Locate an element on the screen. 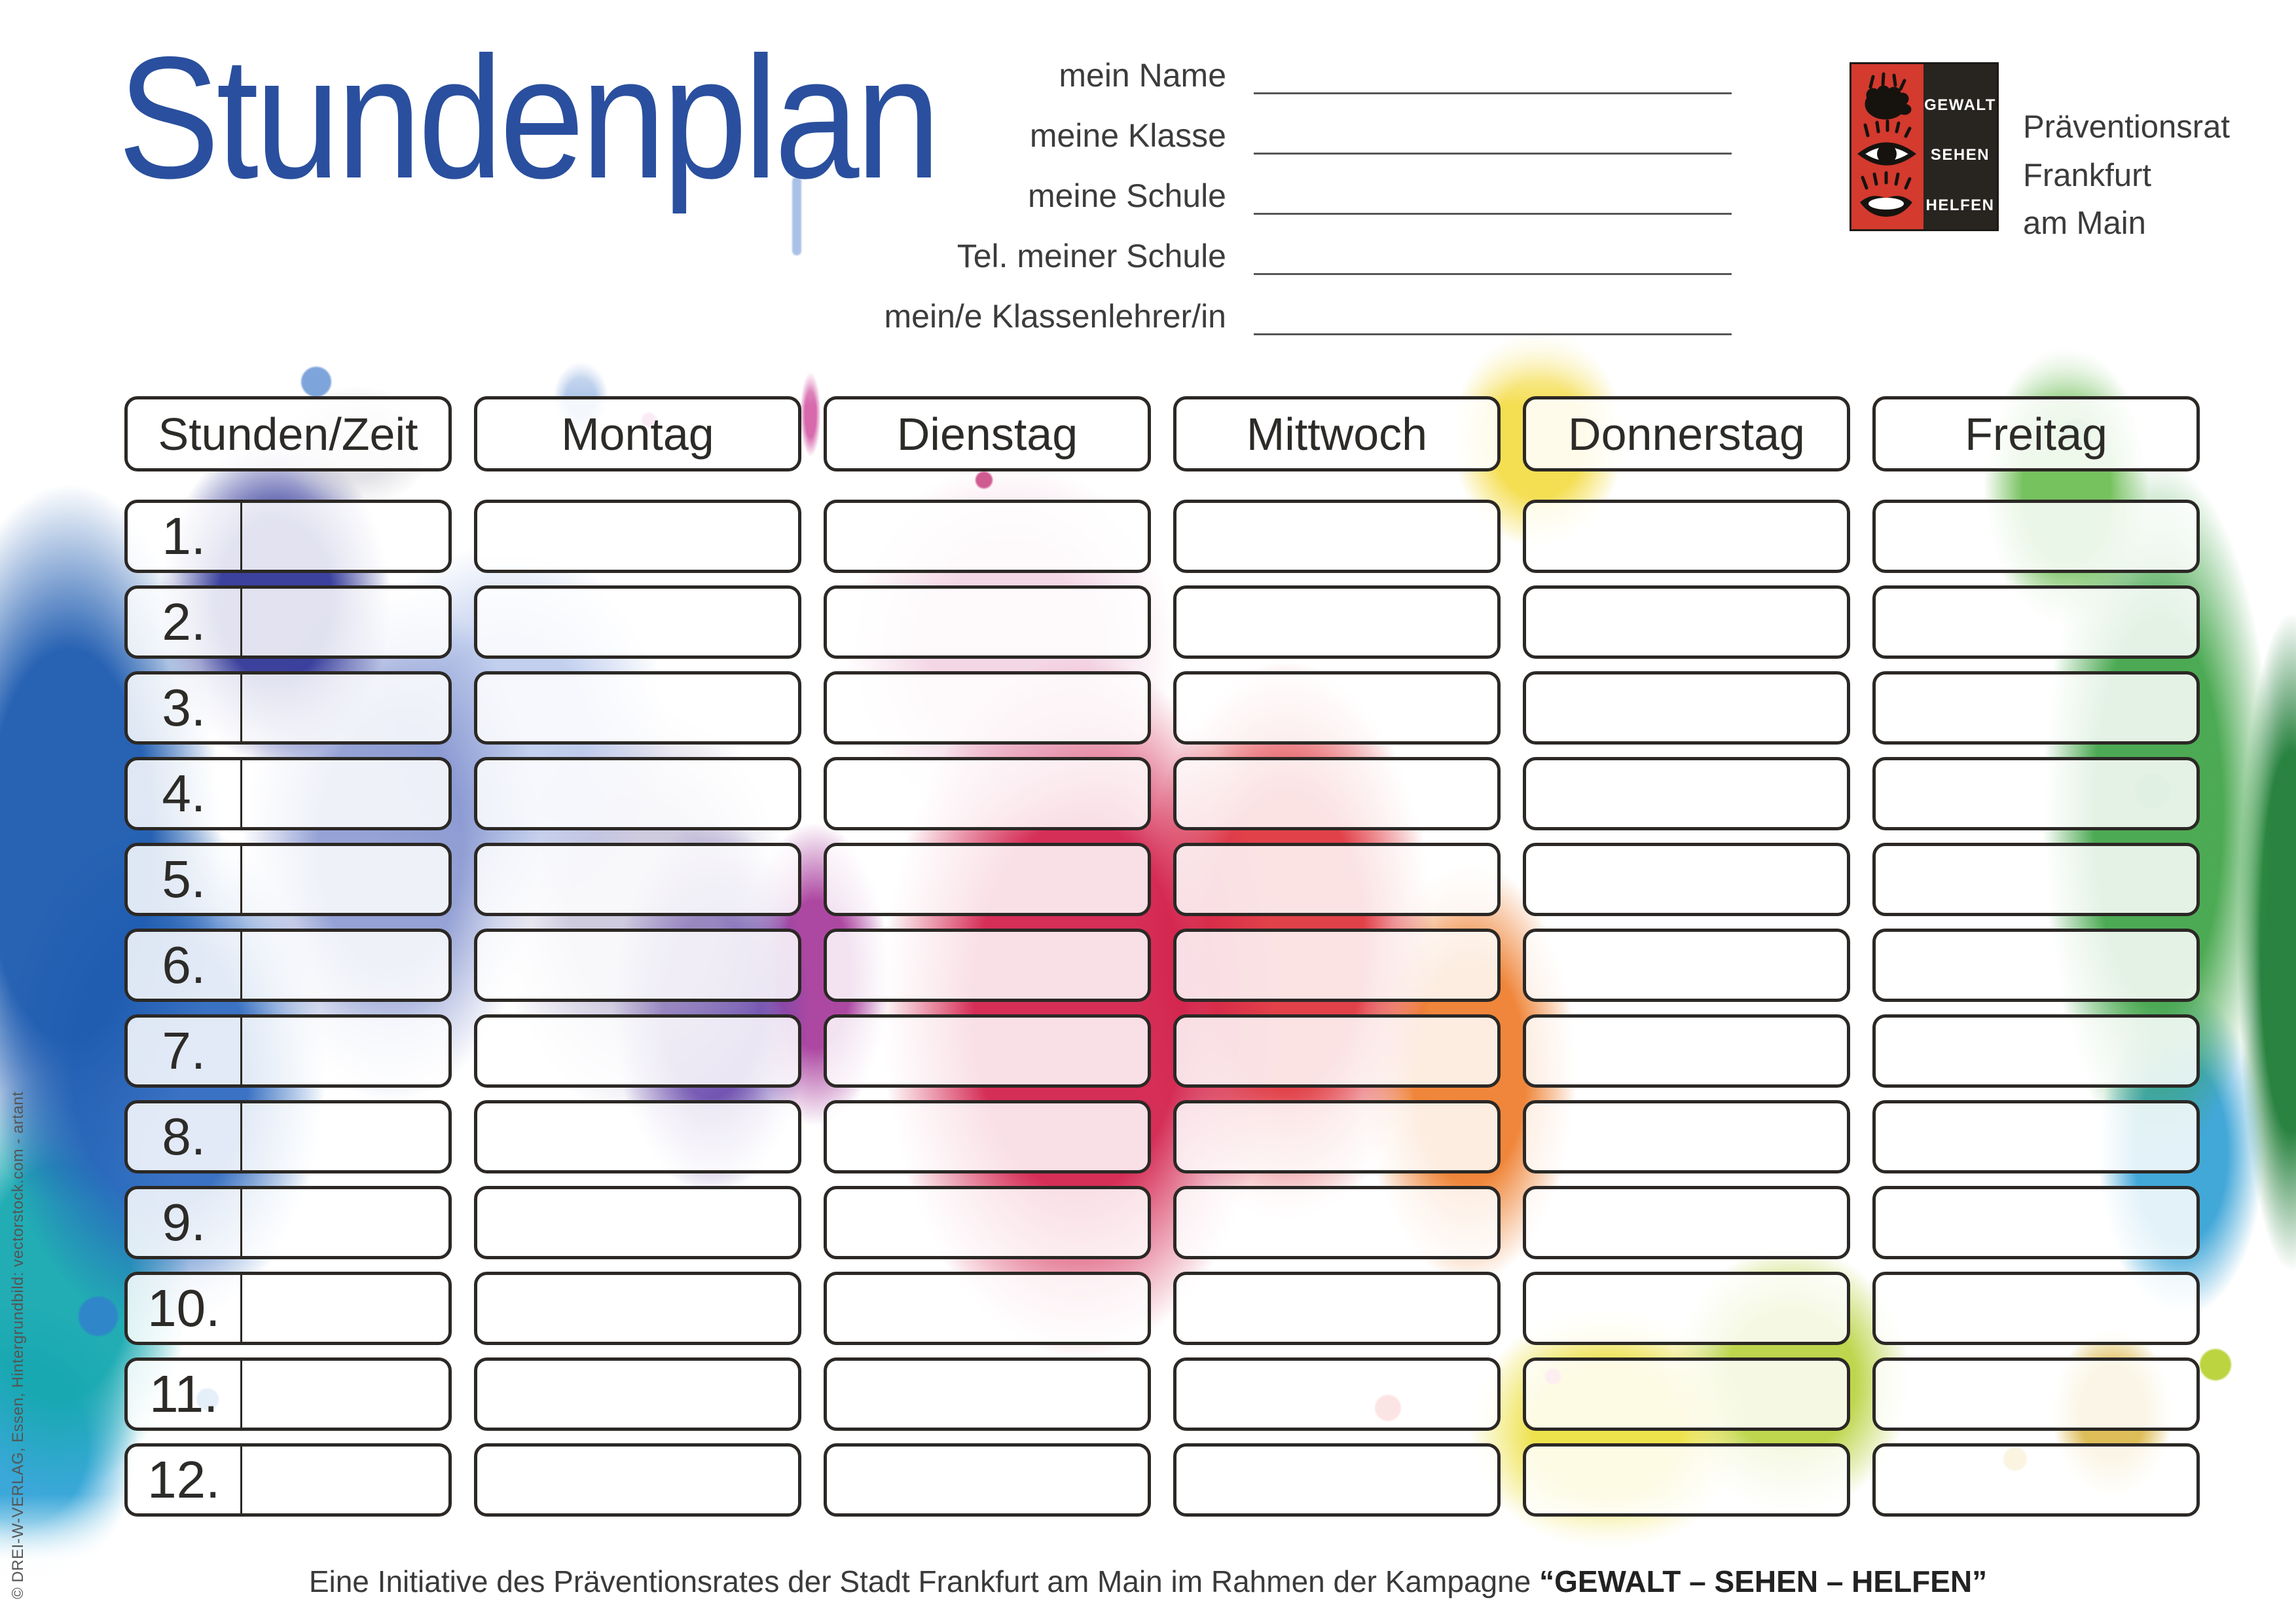 This screenshot has height=1624, width=2296. teacher-input-line is located at coordinates (1493, 316).